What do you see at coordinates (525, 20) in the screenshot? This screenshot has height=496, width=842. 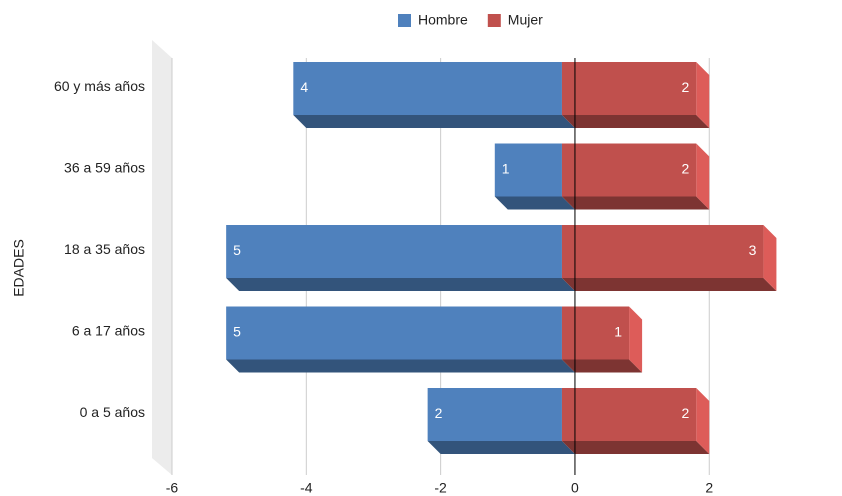 I see `legend-label: Mujer` at bounding box center [525, 20].